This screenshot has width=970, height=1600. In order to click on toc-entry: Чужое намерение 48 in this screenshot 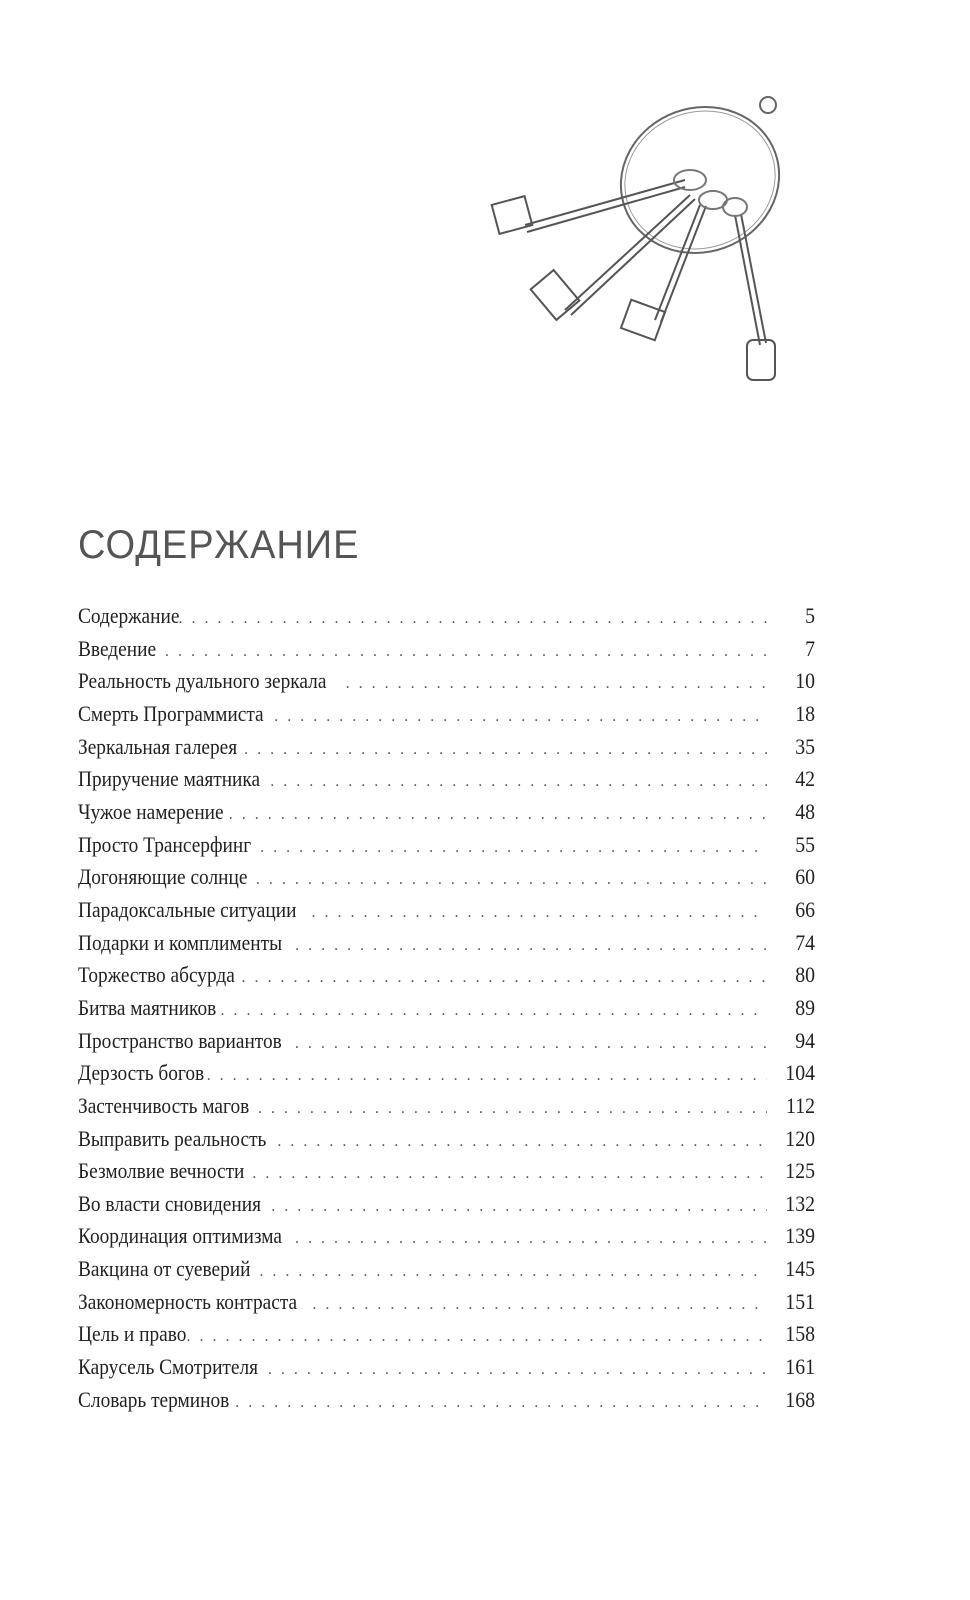, I will do `click(446, 815)`.